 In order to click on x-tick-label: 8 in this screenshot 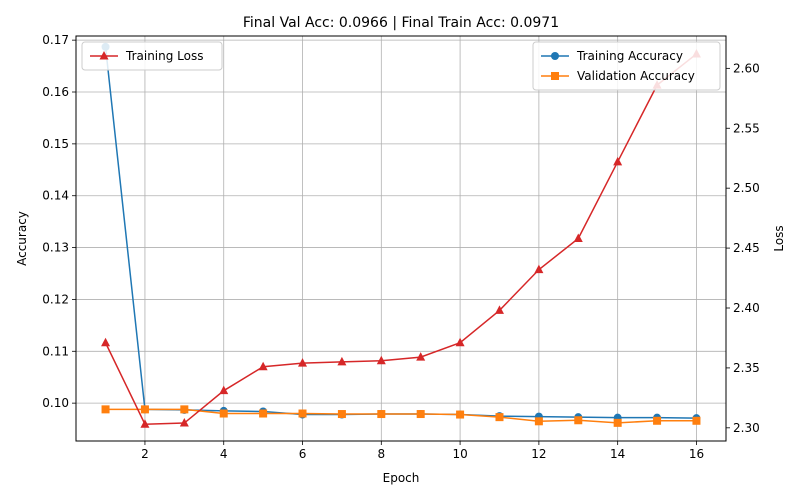, I will do `click(381, 454)`.